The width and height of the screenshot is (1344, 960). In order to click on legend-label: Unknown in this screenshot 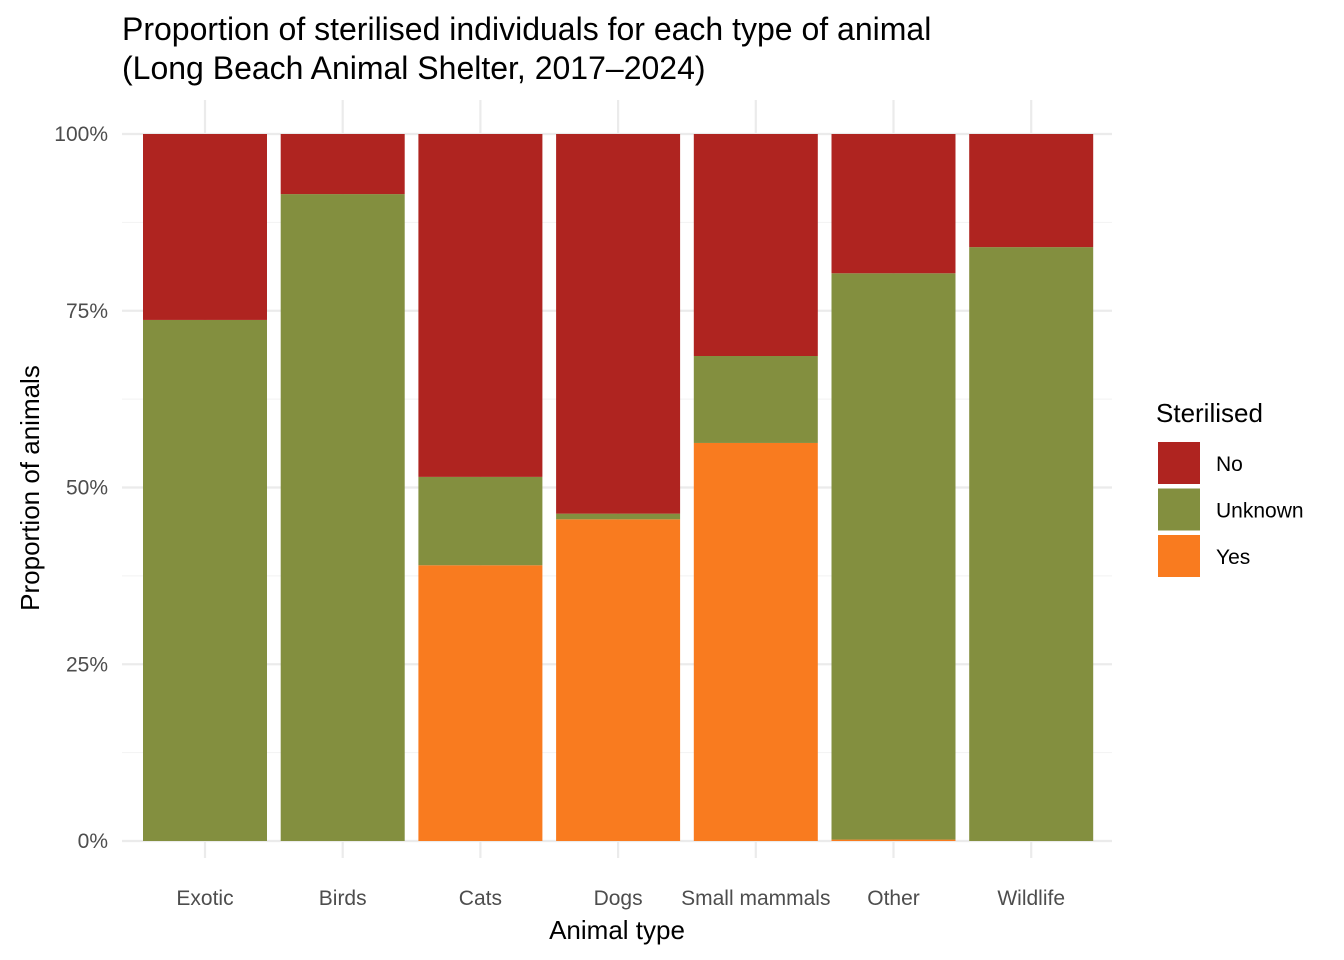, I will do `click(1260, 511)`.